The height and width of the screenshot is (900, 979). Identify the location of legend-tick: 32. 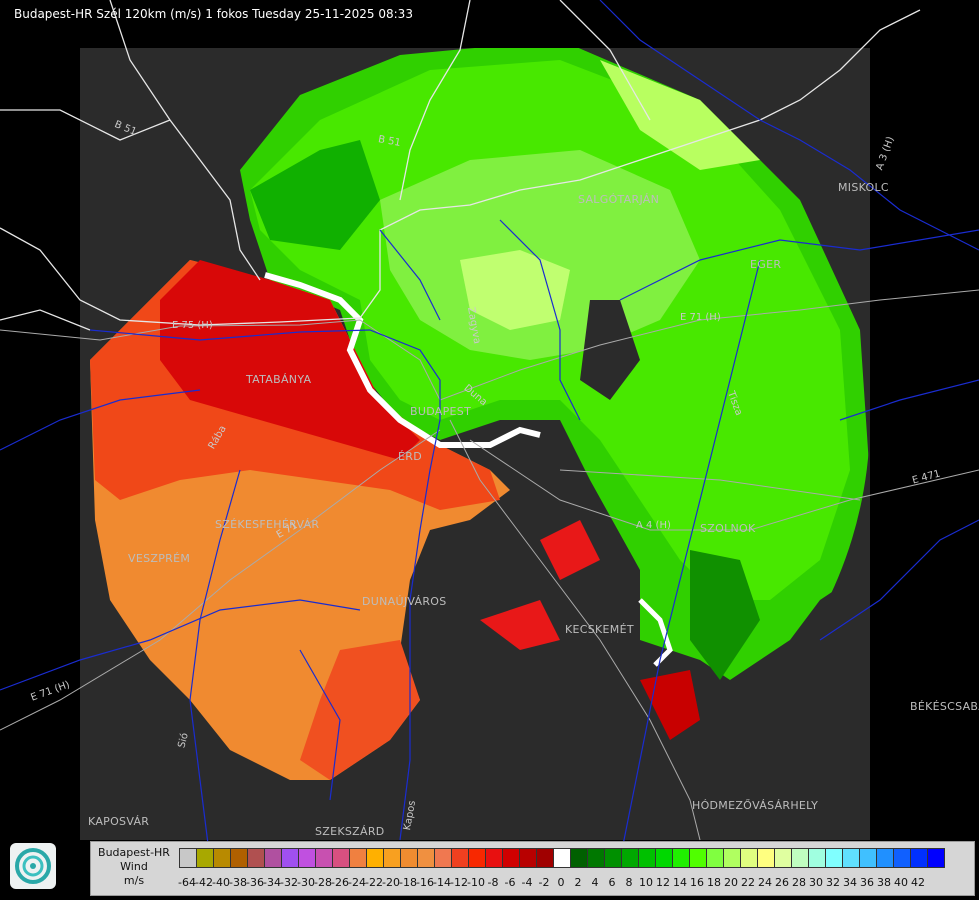
(833, 882).